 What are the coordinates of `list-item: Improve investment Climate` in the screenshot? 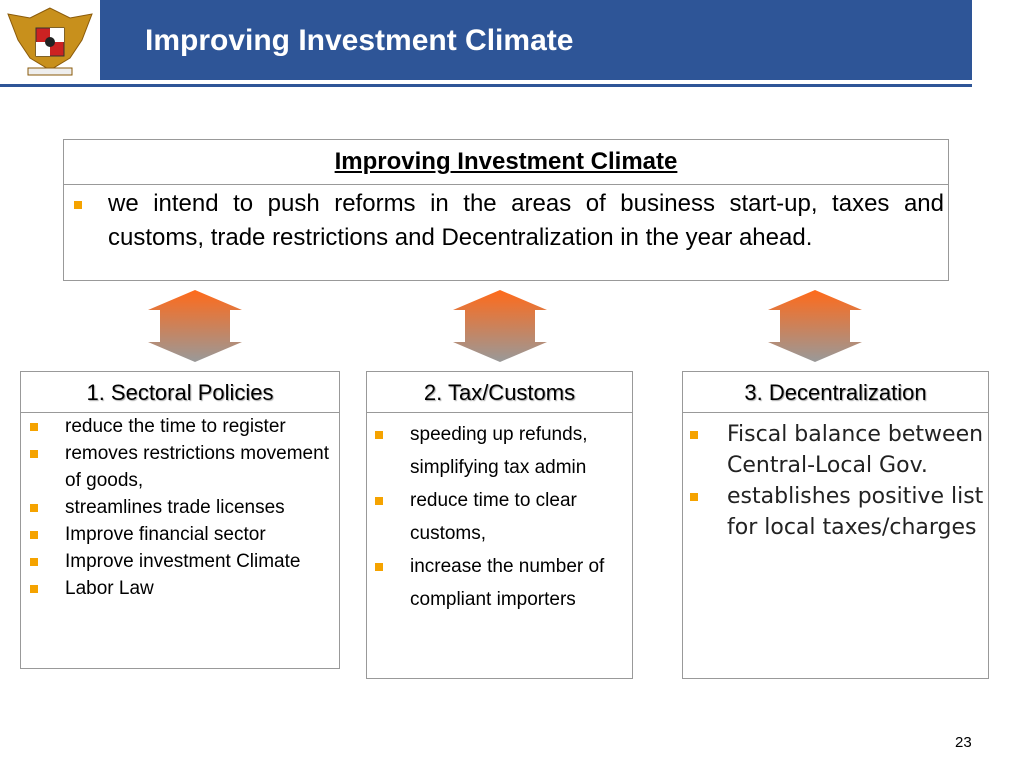 It's located at (180, 561).